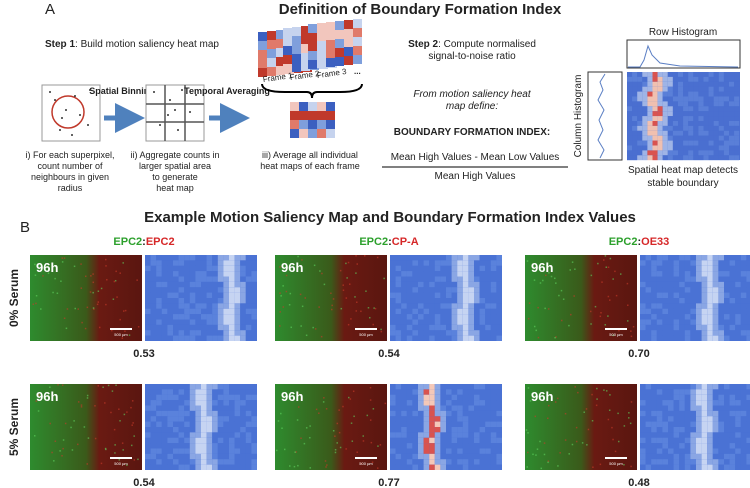 This screenshot has width=750, height=488. Describe the element at coordinates (312, 91) in the screenshot. I see `brace` at that location.